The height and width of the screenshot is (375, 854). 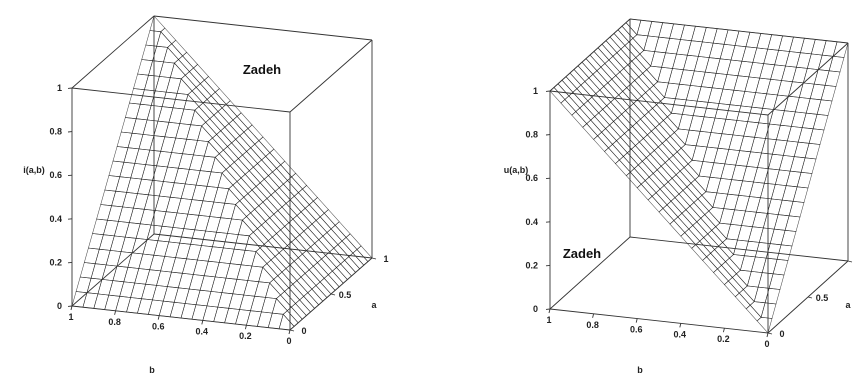 I want to click on b-tick-label: 1, so click(x=548, y=320).